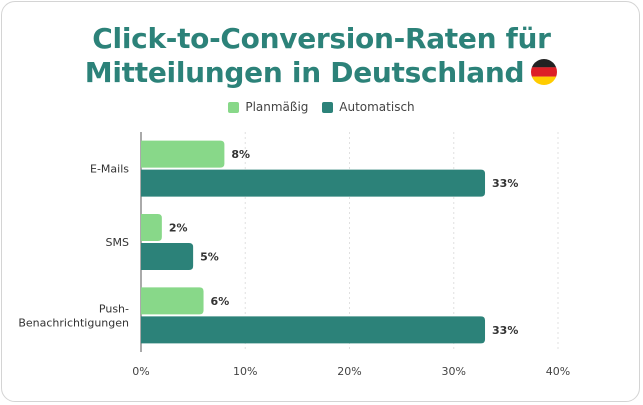 Image resolution: width=643 pixels, height=405 pixels. I want to click on legend-label-automatisch: Automatisch, so click(377, 107).